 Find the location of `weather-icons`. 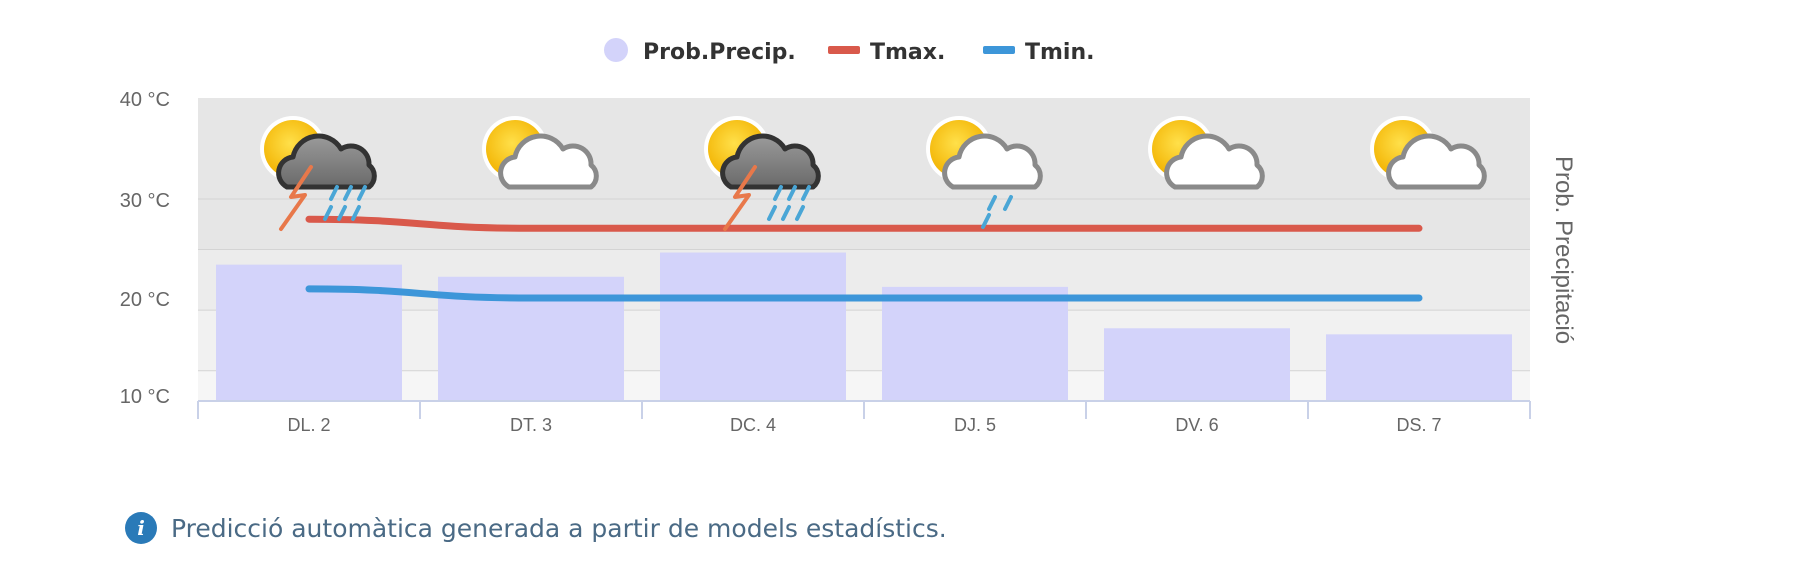

weather-icons is located at coordinates (873, 173).